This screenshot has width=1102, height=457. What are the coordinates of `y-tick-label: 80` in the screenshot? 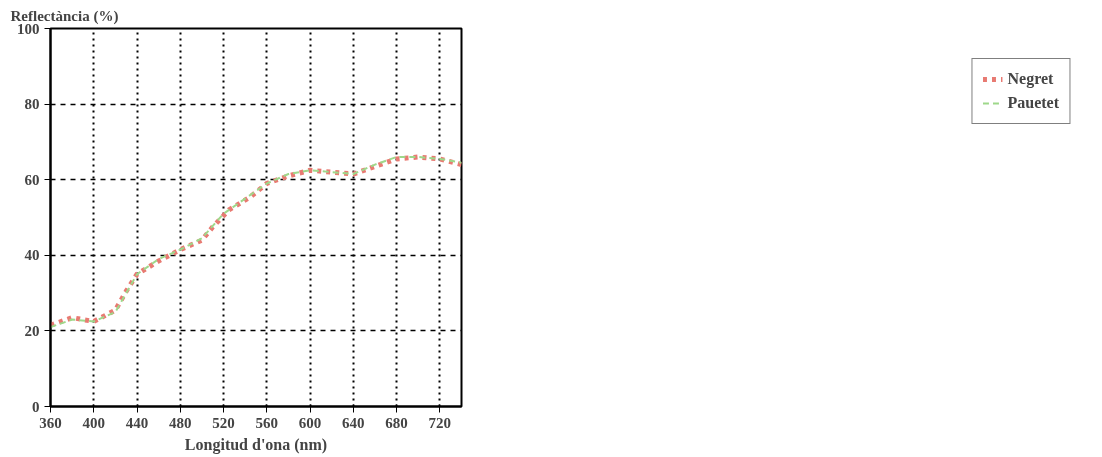 It's located at (32, 104).